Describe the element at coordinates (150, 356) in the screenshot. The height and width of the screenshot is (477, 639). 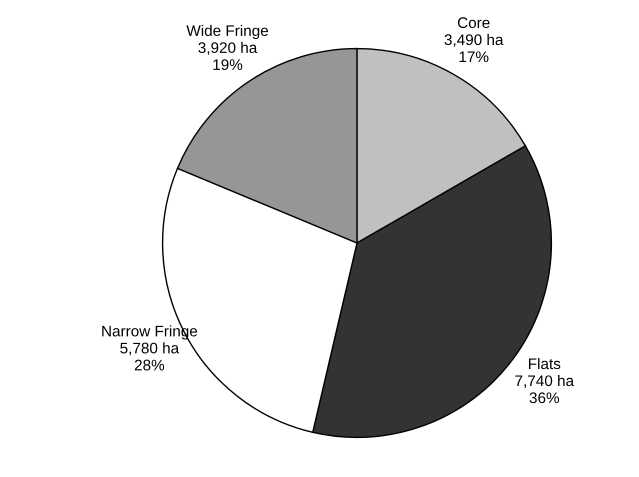
I see `data-label: 5,780 ha 28%` at that location.